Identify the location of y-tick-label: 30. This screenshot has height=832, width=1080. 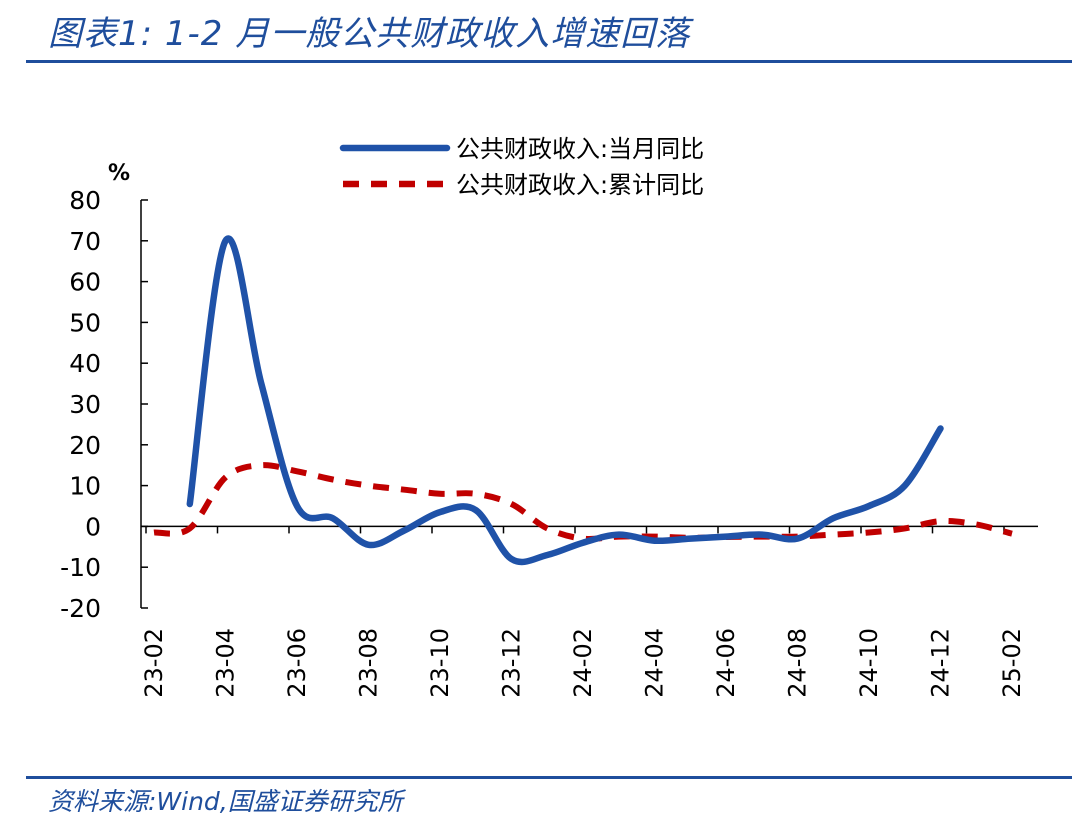
(85, 404).